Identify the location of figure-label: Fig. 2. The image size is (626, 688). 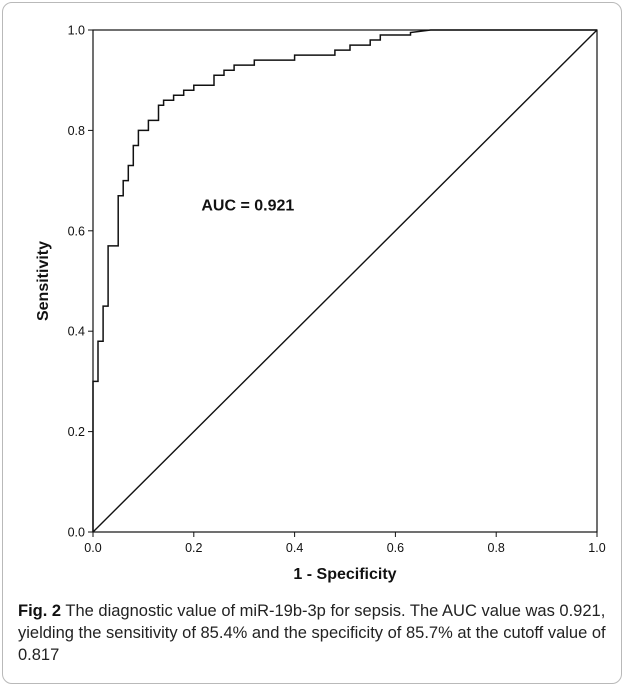
(40, 611).